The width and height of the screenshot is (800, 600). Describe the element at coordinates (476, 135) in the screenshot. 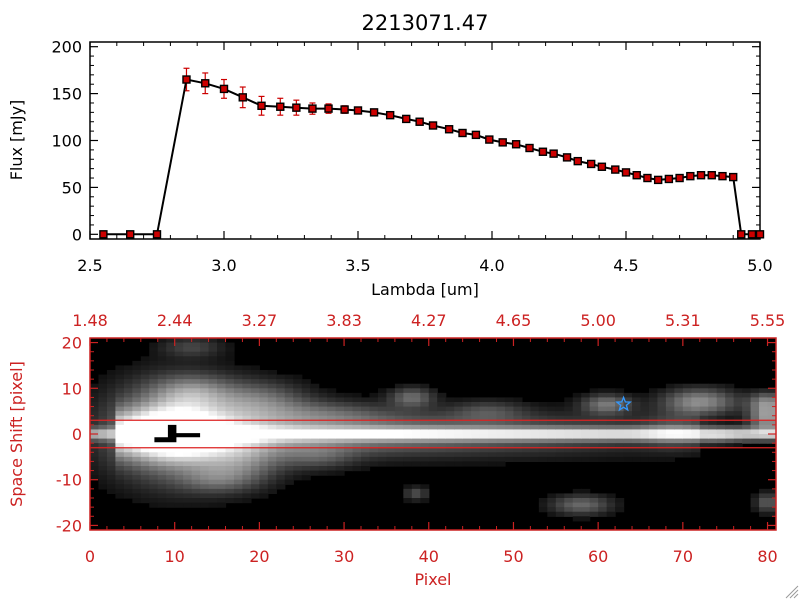

I see `data-point` at that location.